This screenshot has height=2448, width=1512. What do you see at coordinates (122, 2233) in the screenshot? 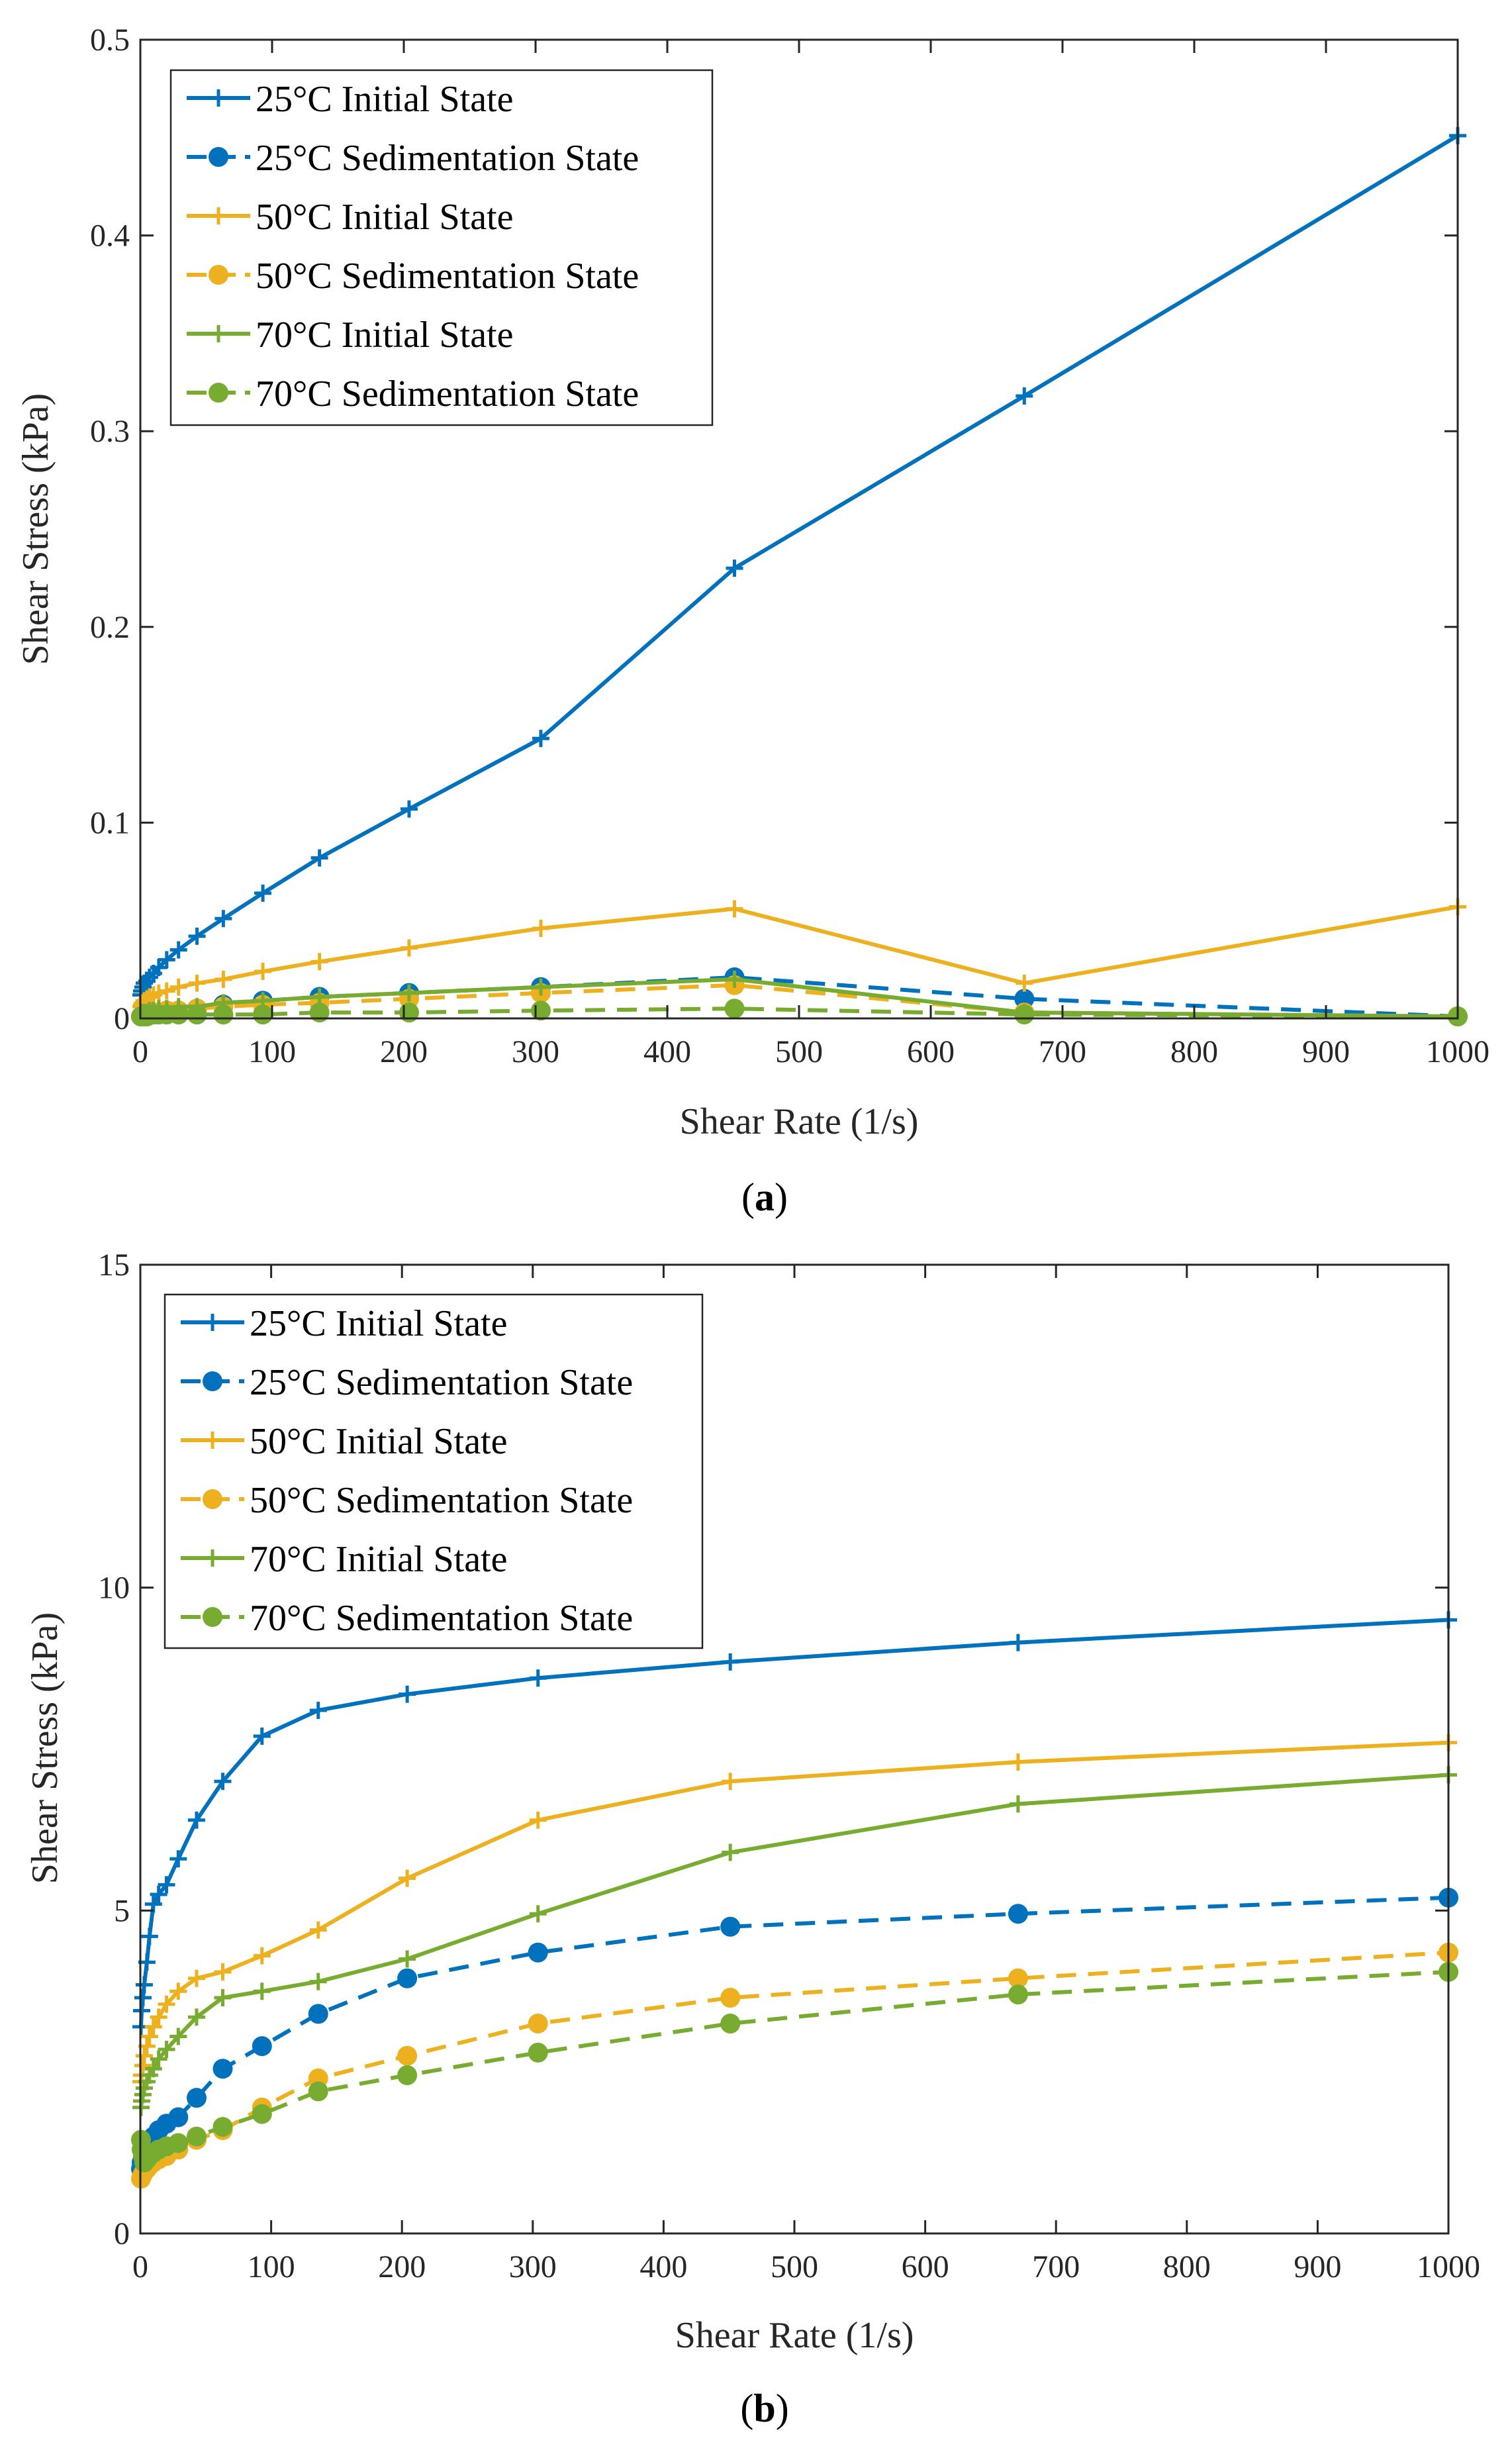
I see `panel-b-y-tick-label: 0` at bounding box center [122, 2233].